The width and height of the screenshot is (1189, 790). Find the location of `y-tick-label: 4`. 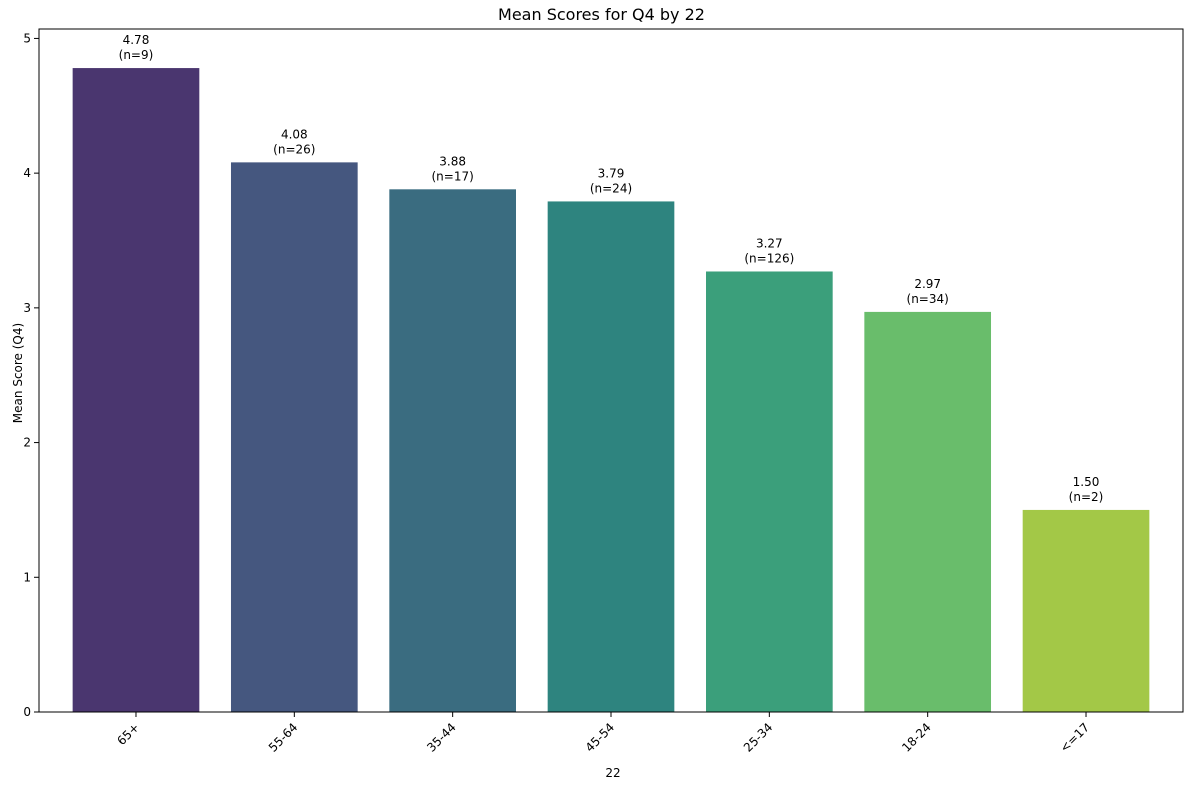

y-tick-label: 4 is located at coordinates (27, 173).